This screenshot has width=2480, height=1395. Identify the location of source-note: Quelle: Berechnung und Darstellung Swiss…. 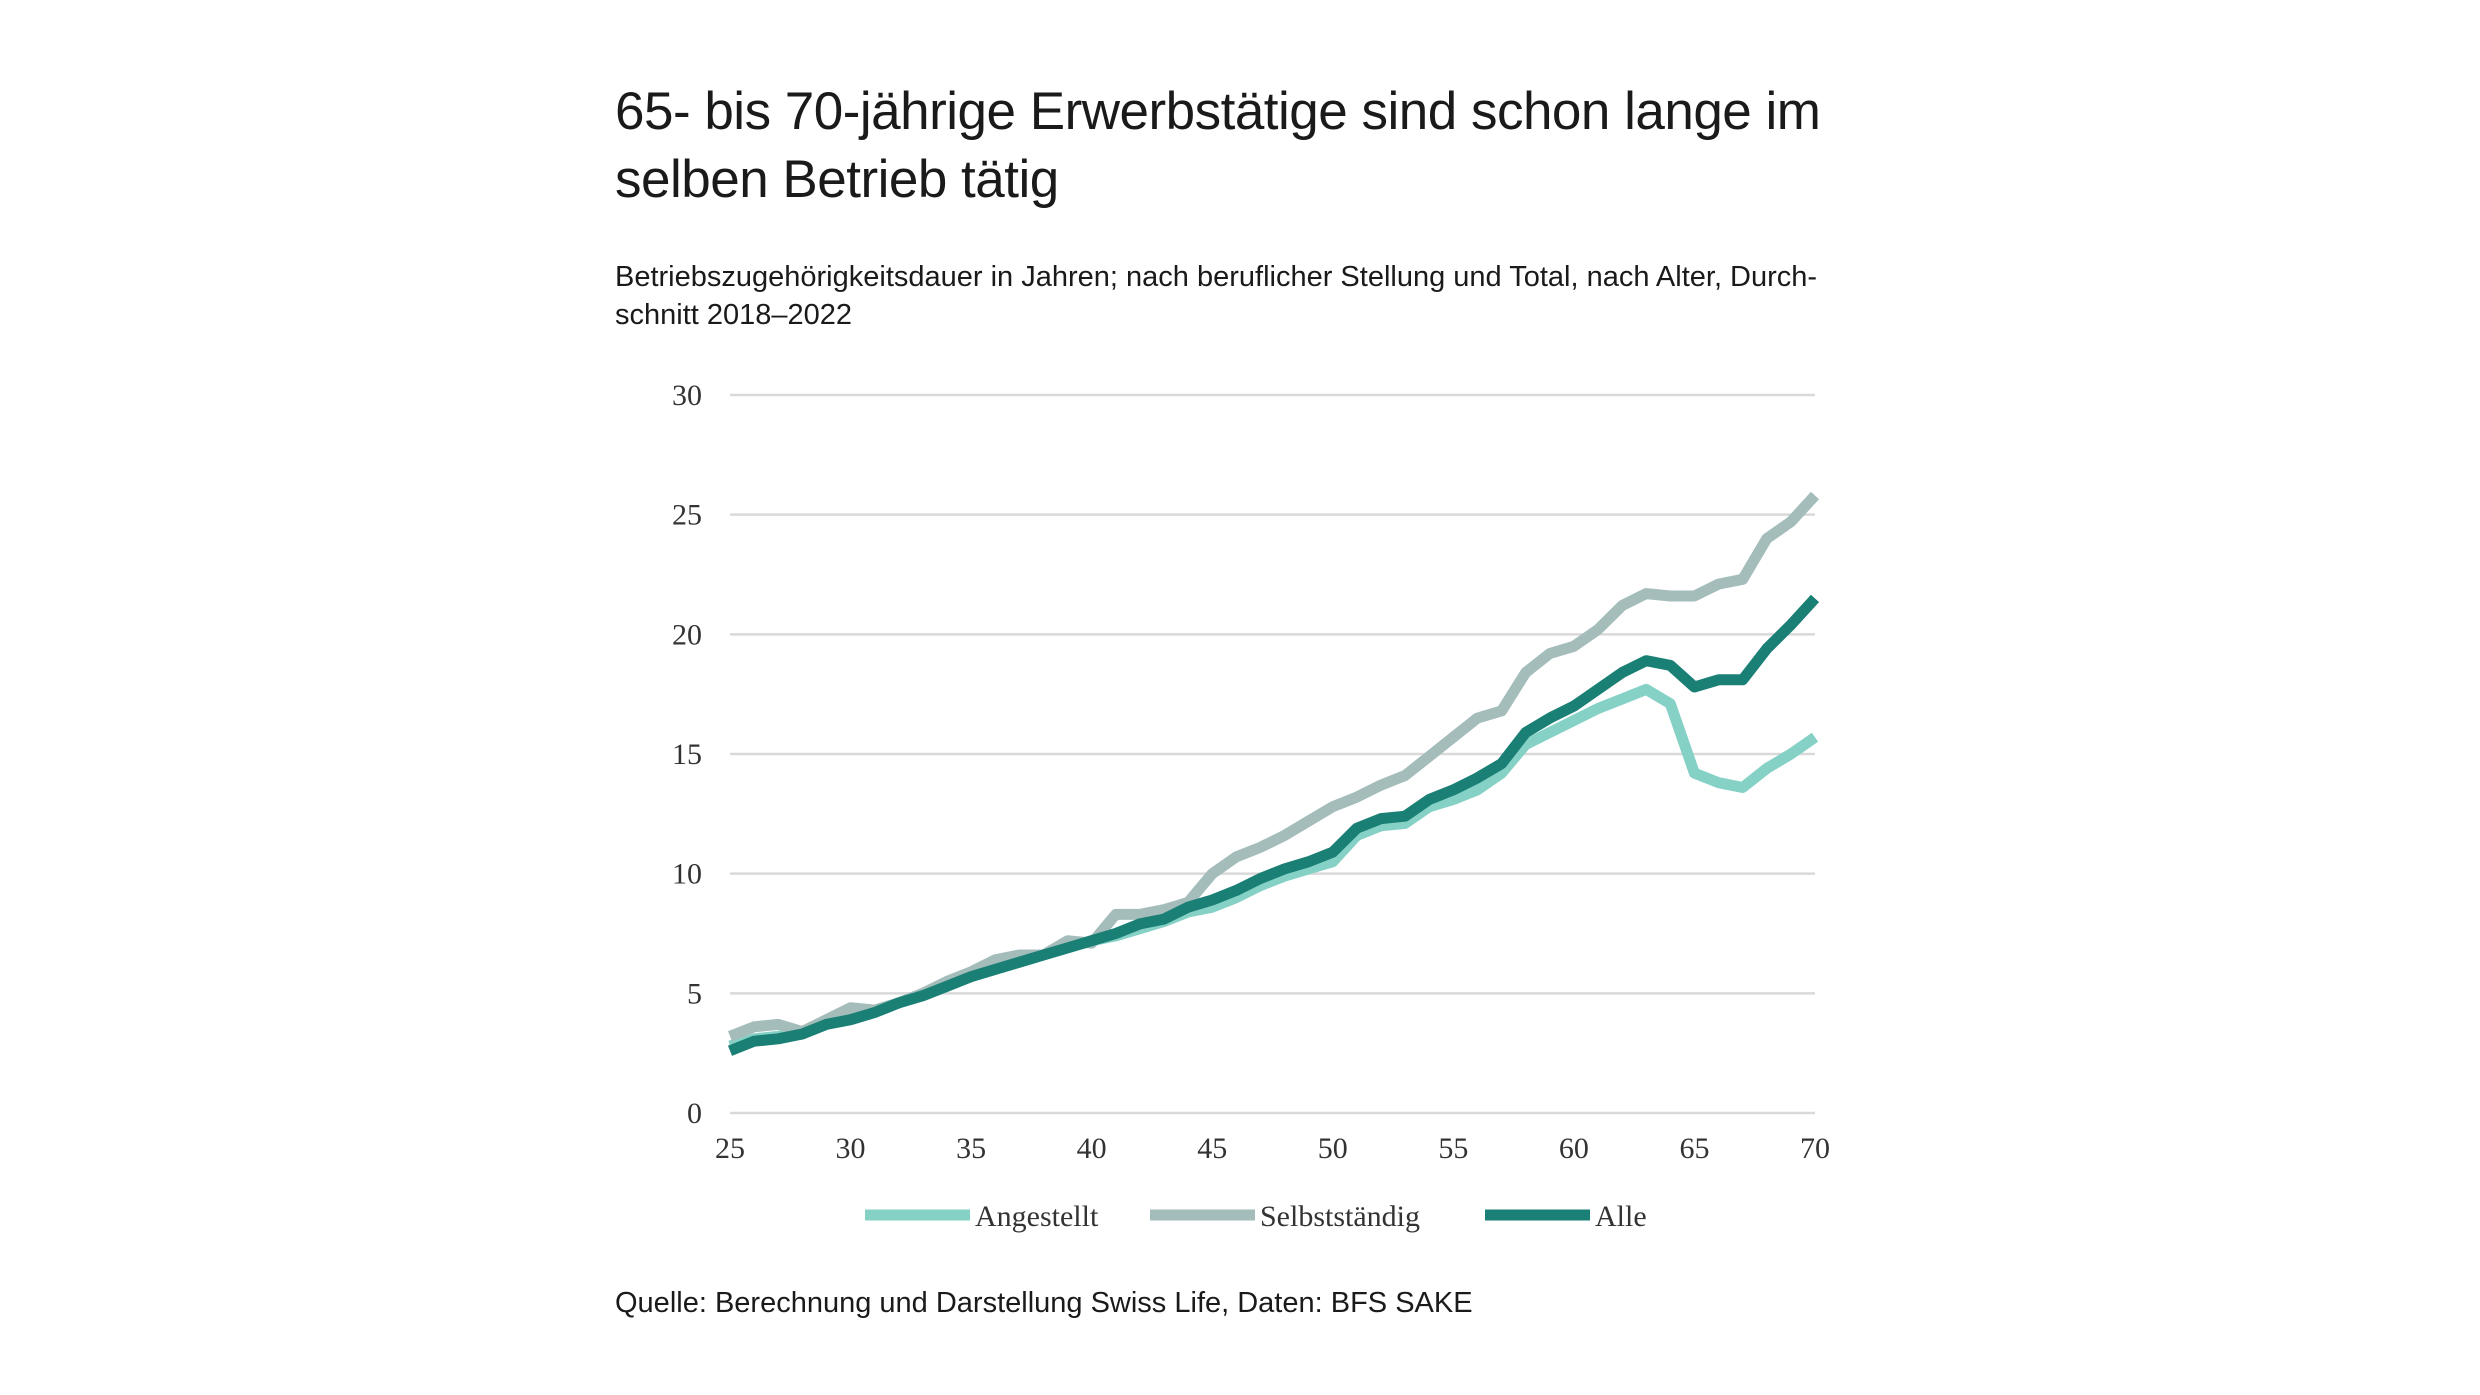
(1044, 1303).